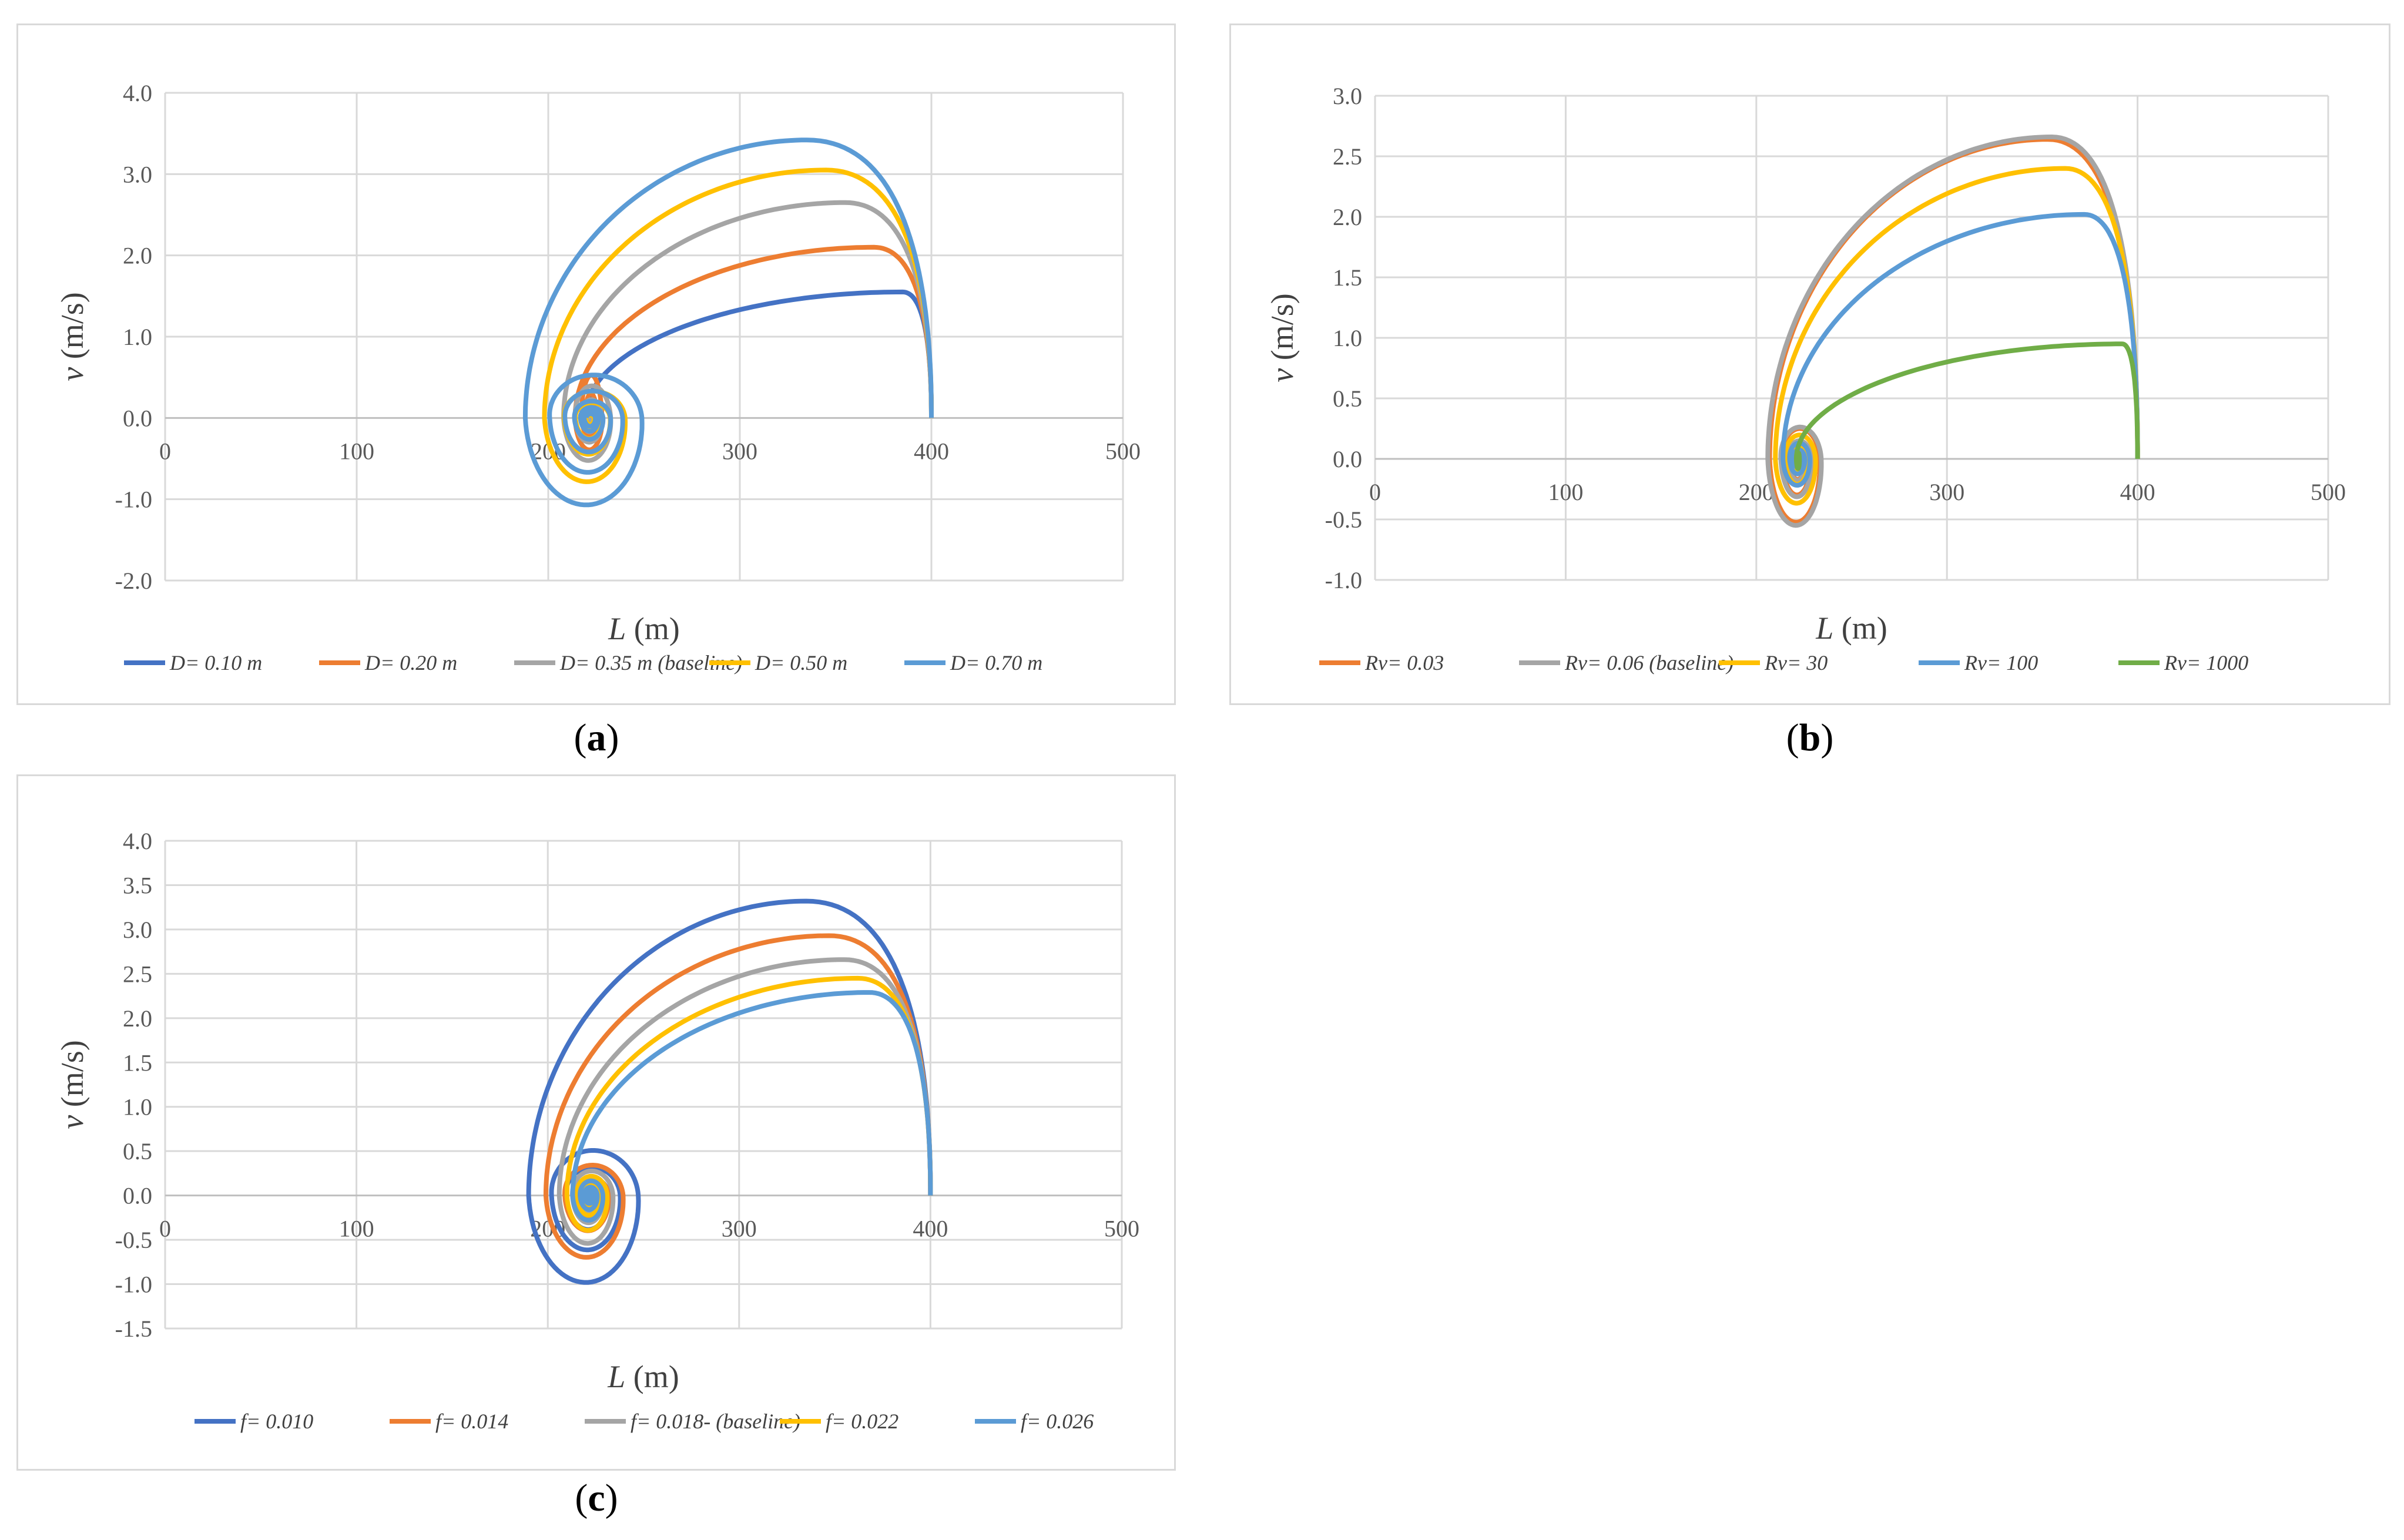 This screenshot has height=1540, width=2404. Describe the element at coordinates (1649, 663) in the screenshot. I see `legend-entry: Rv= 0.06 (baseline)` at that location.